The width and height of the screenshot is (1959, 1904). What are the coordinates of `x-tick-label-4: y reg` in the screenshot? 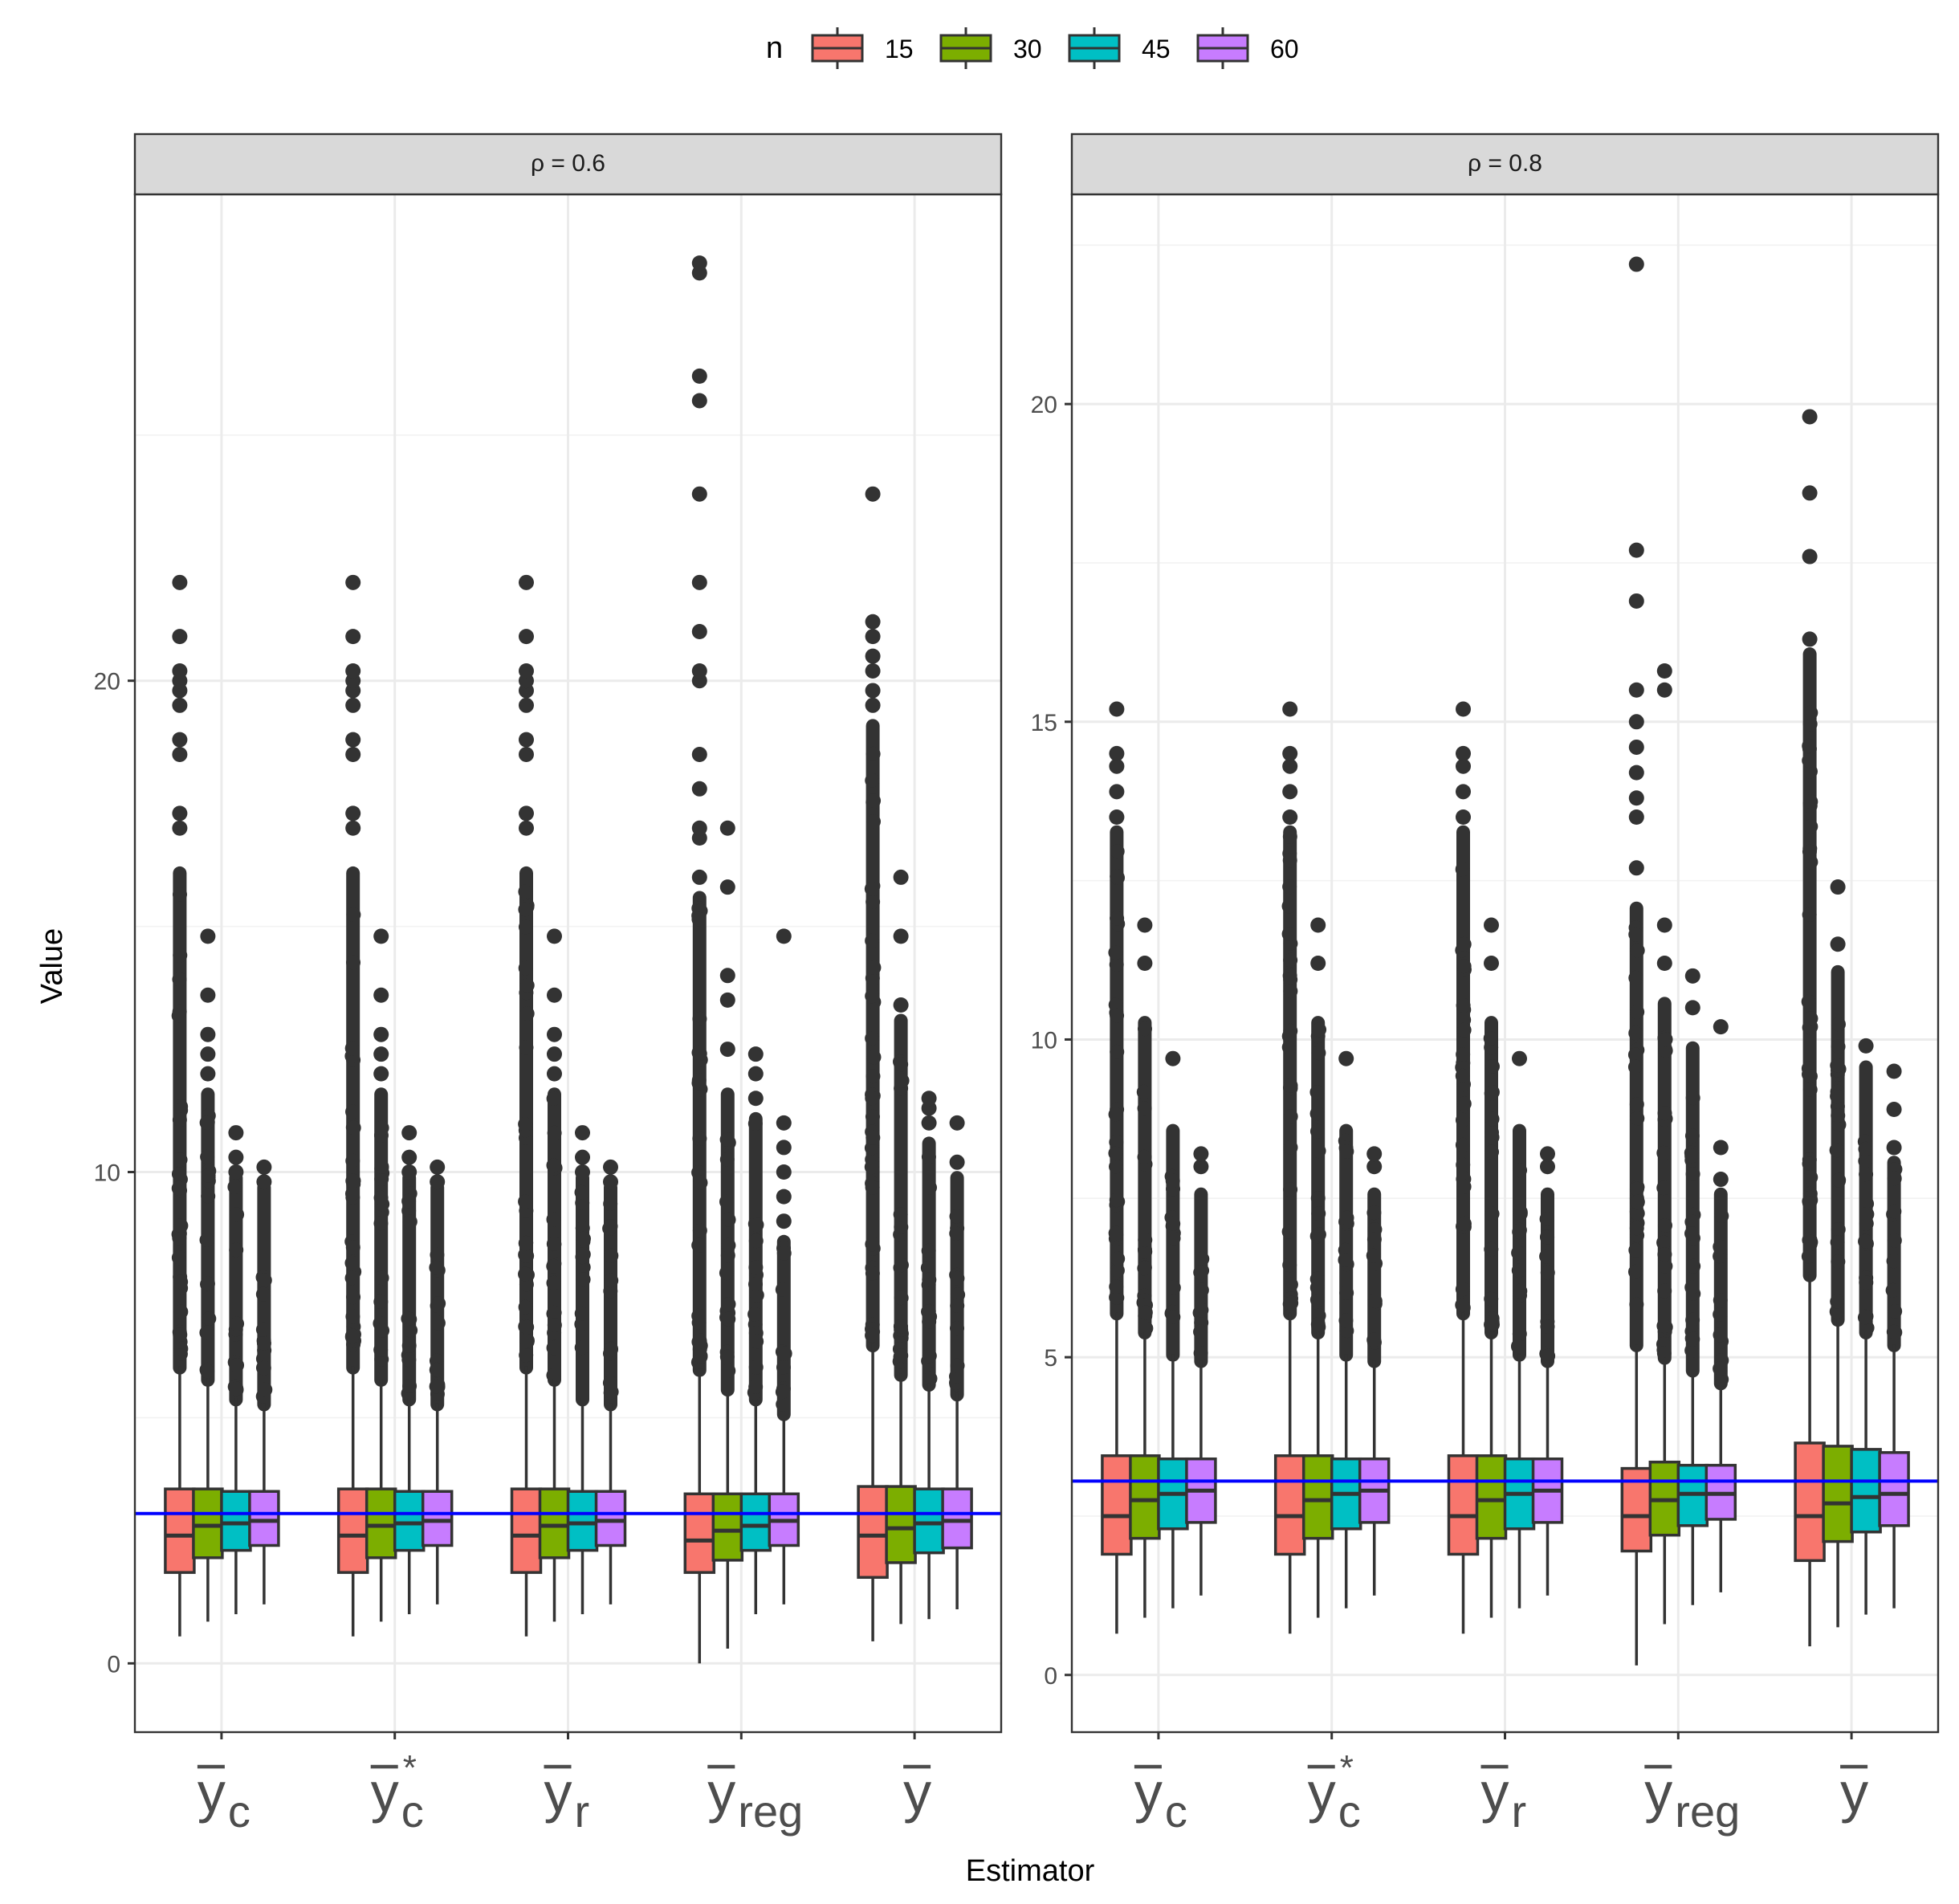 It's located at (755, 1799).